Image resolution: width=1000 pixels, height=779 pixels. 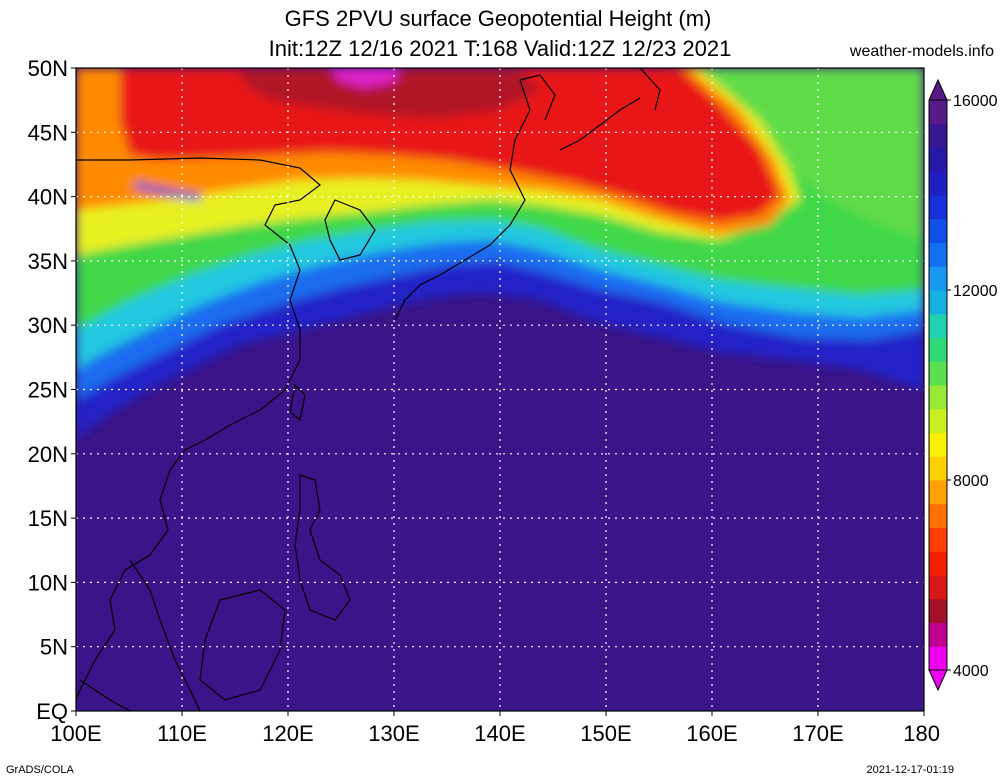 I want to click on lon-label: 100E, so click(x=75, y=733).